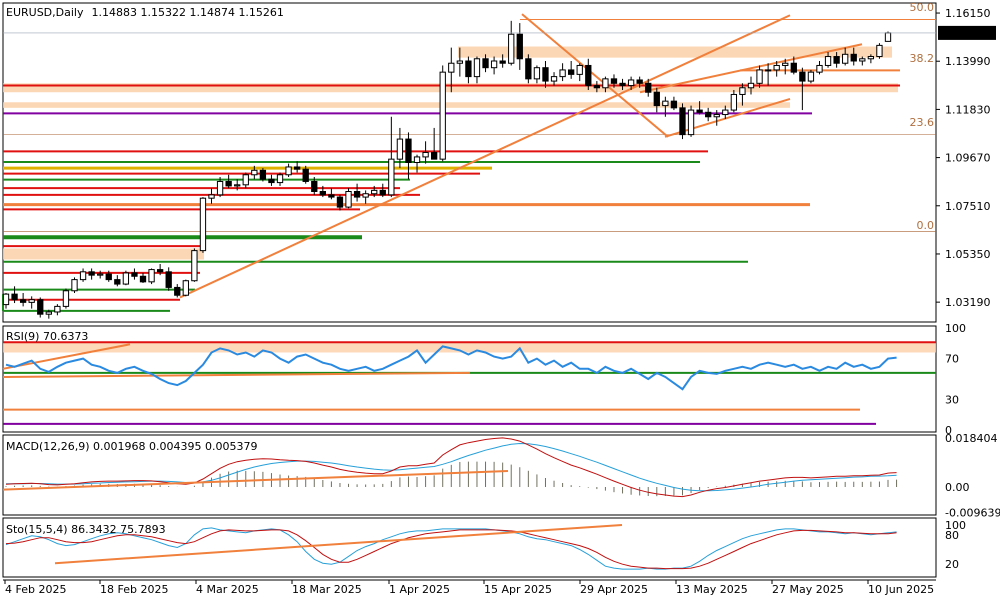 This screenshot has height=600, width=1000. What do you see at coordinates (968, 254) in the screenshot?
I see `price-tick-label: 1.05350` at bounding box center [968, 254].